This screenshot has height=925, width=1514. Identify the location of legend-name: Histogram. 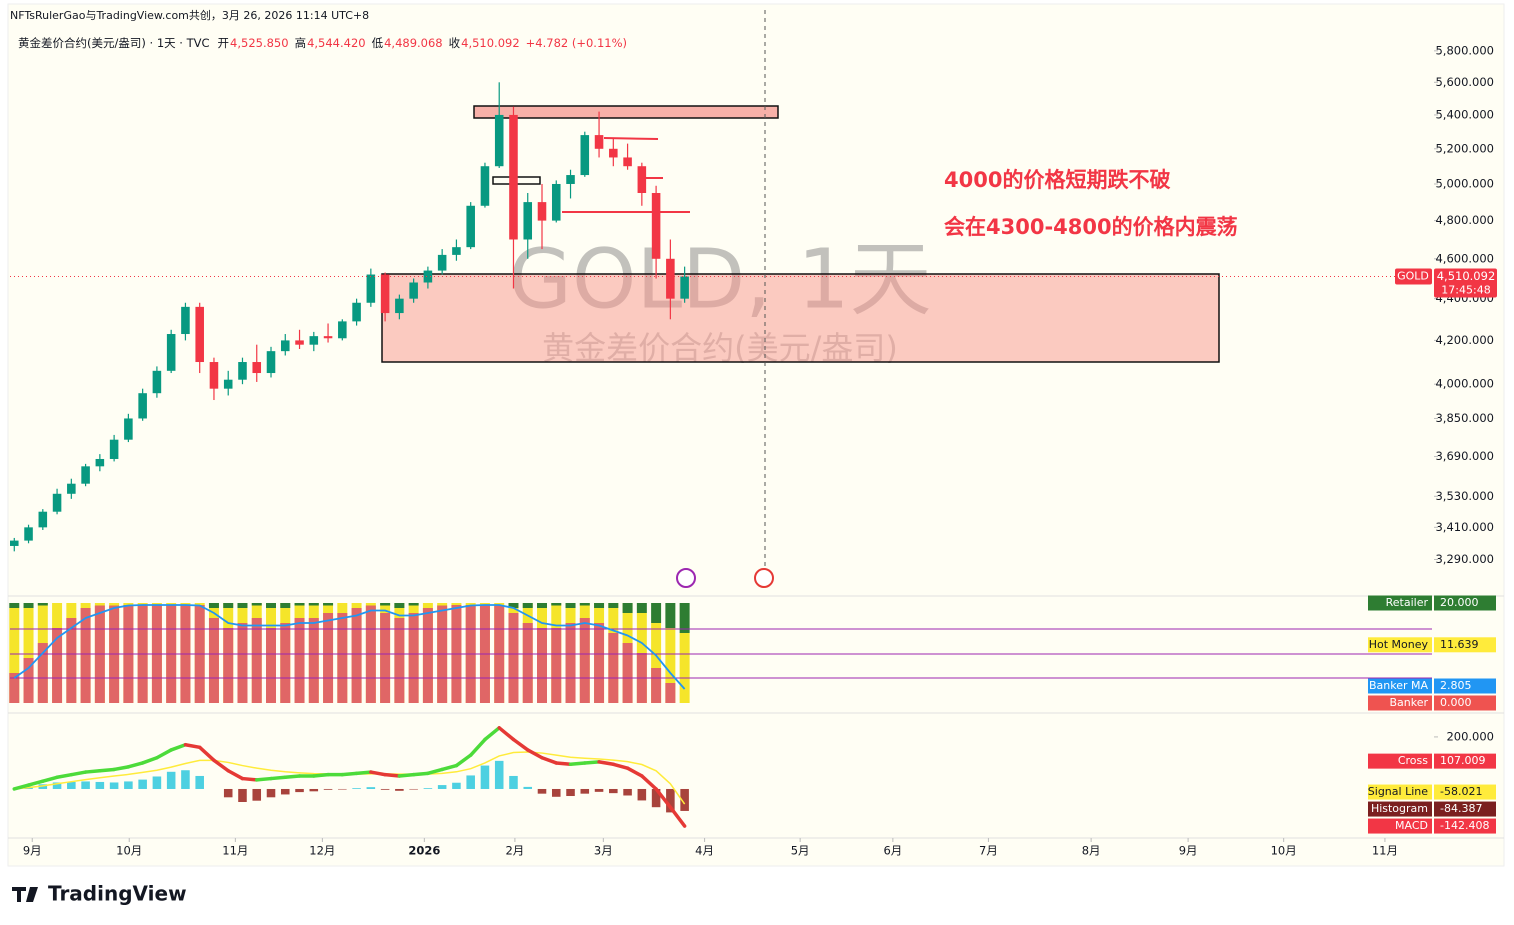
(1399, 808).